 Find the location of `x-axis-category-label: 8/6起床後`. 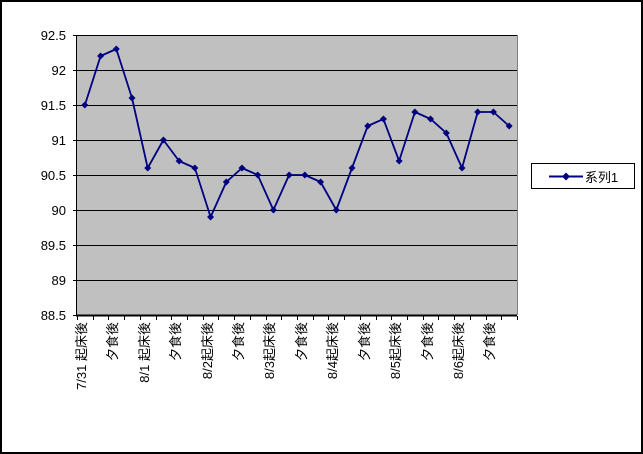

x-axis-category-label: 8/6起床後 is located at coordinates (458, 351).